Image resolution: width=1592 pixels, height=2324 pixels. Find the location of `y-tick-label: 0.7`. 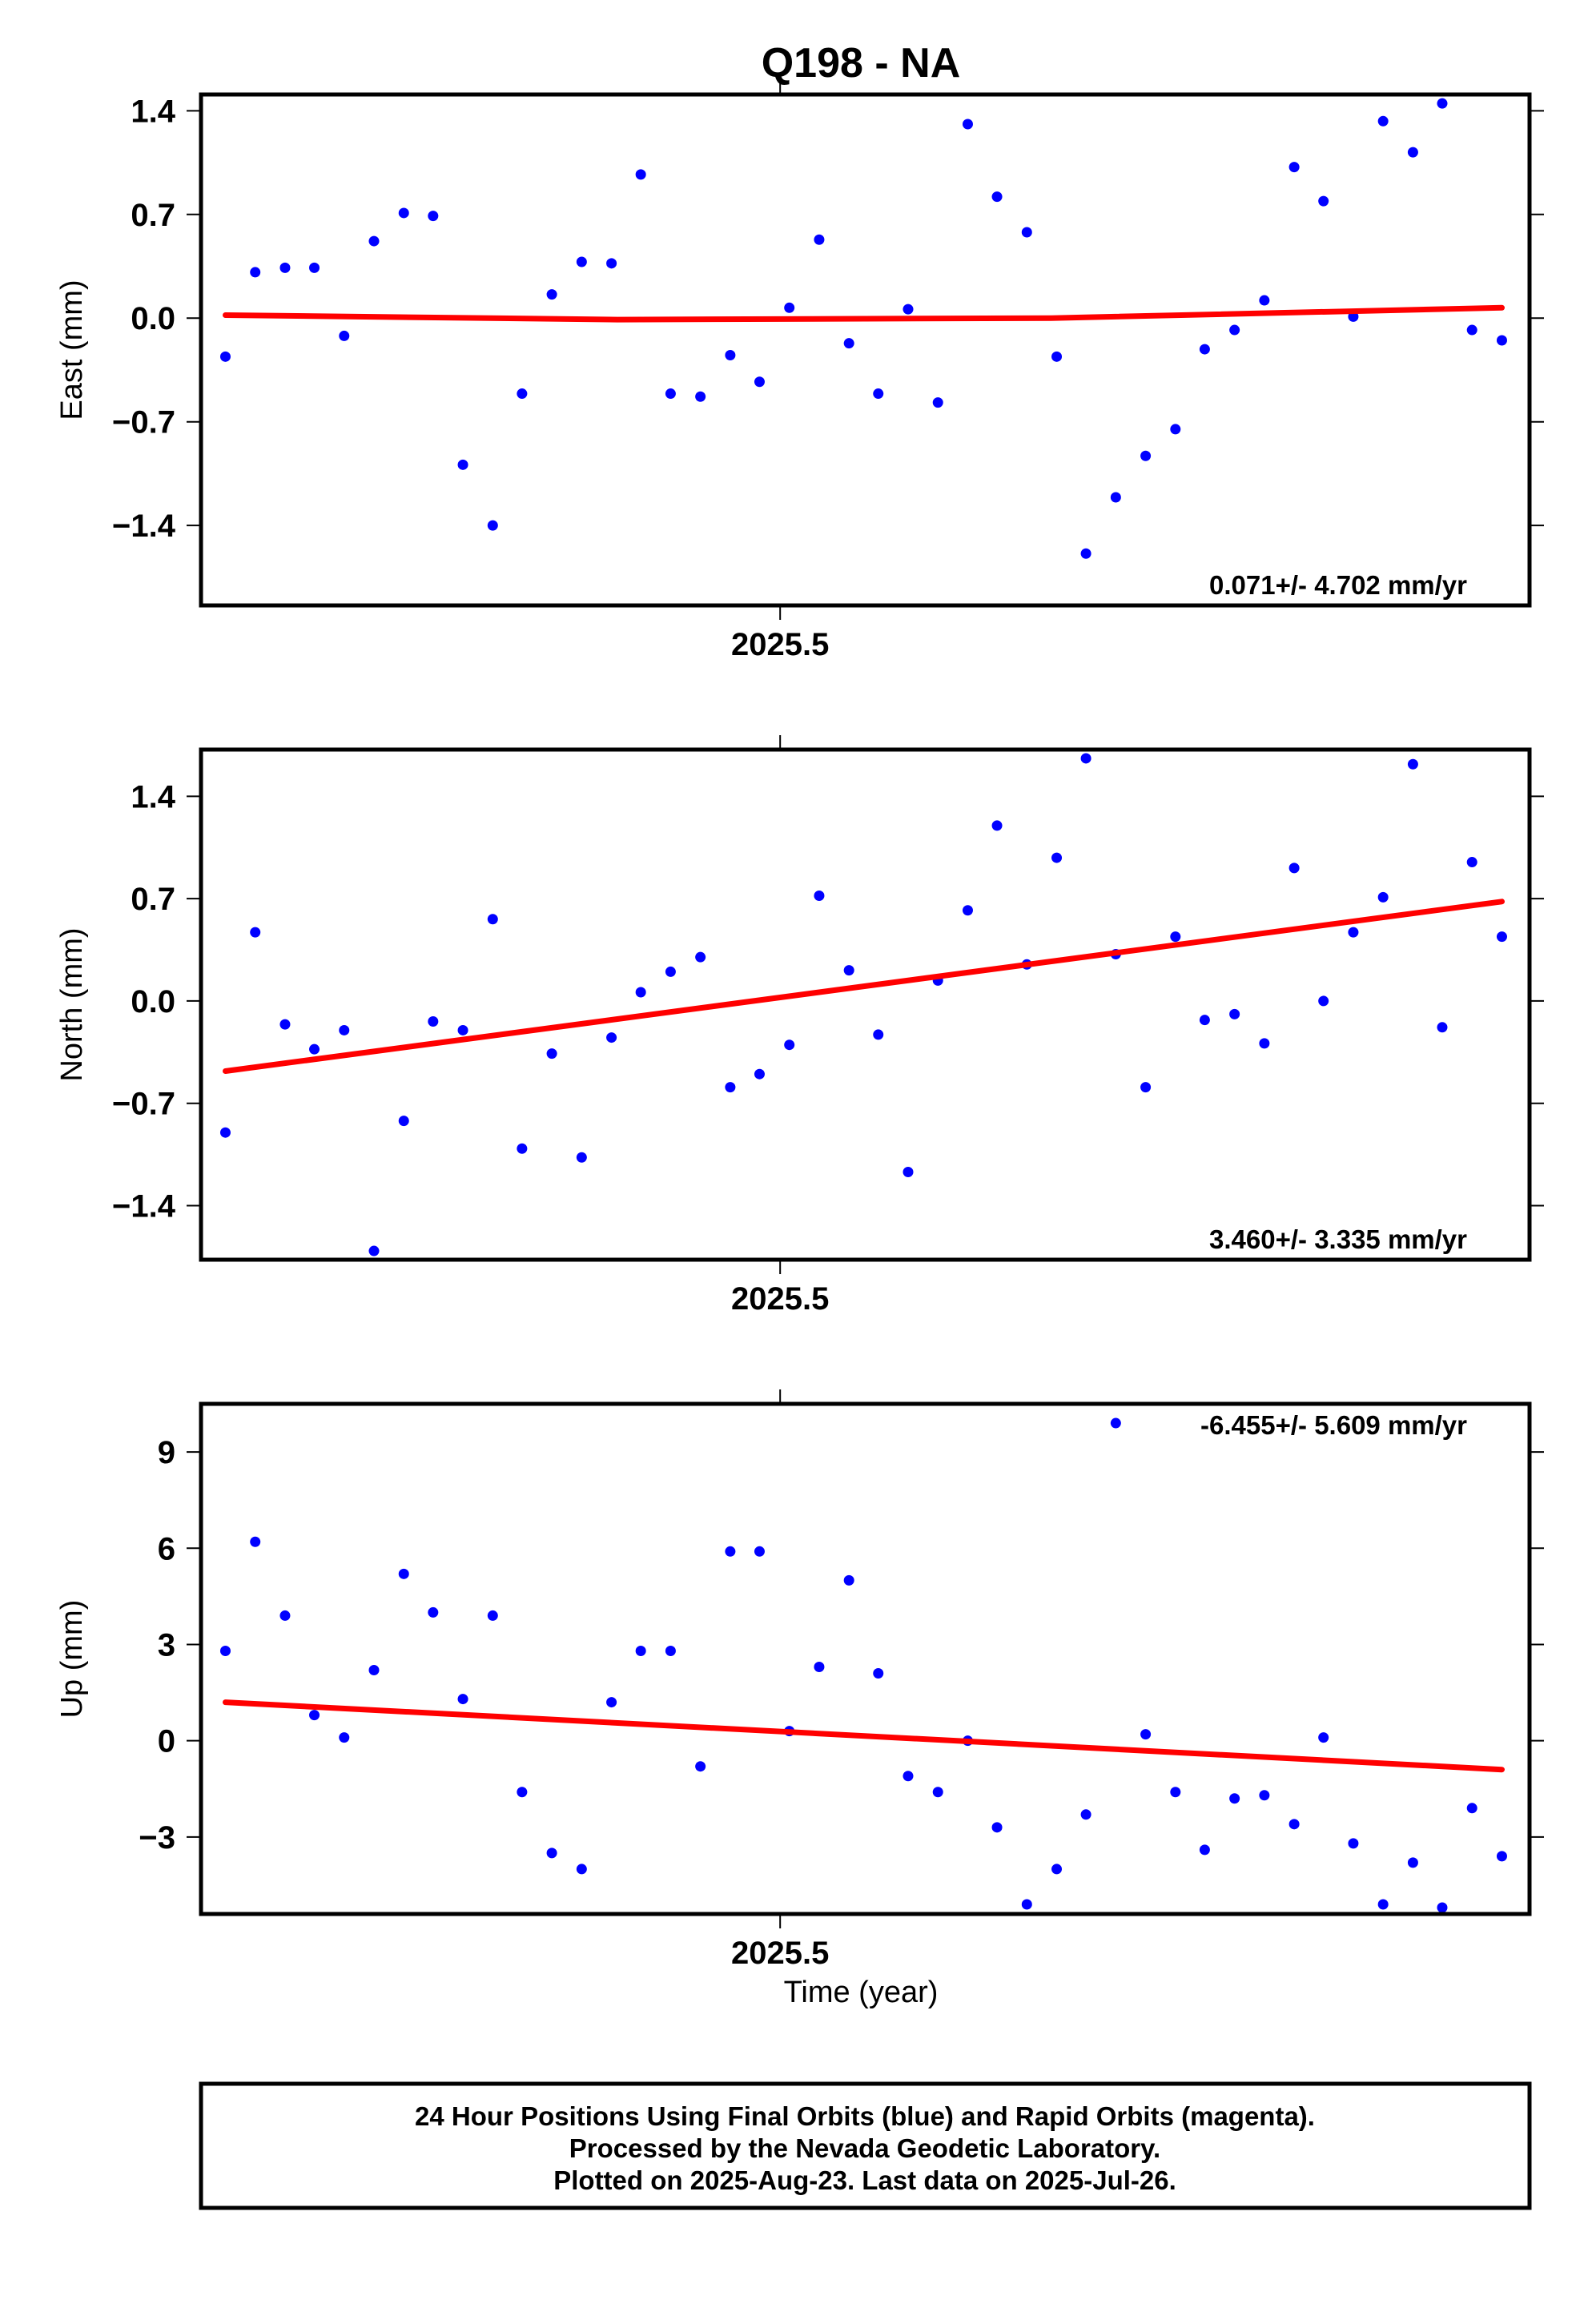

y-tick-label: 0.7 is located at coordinates (153, 899).